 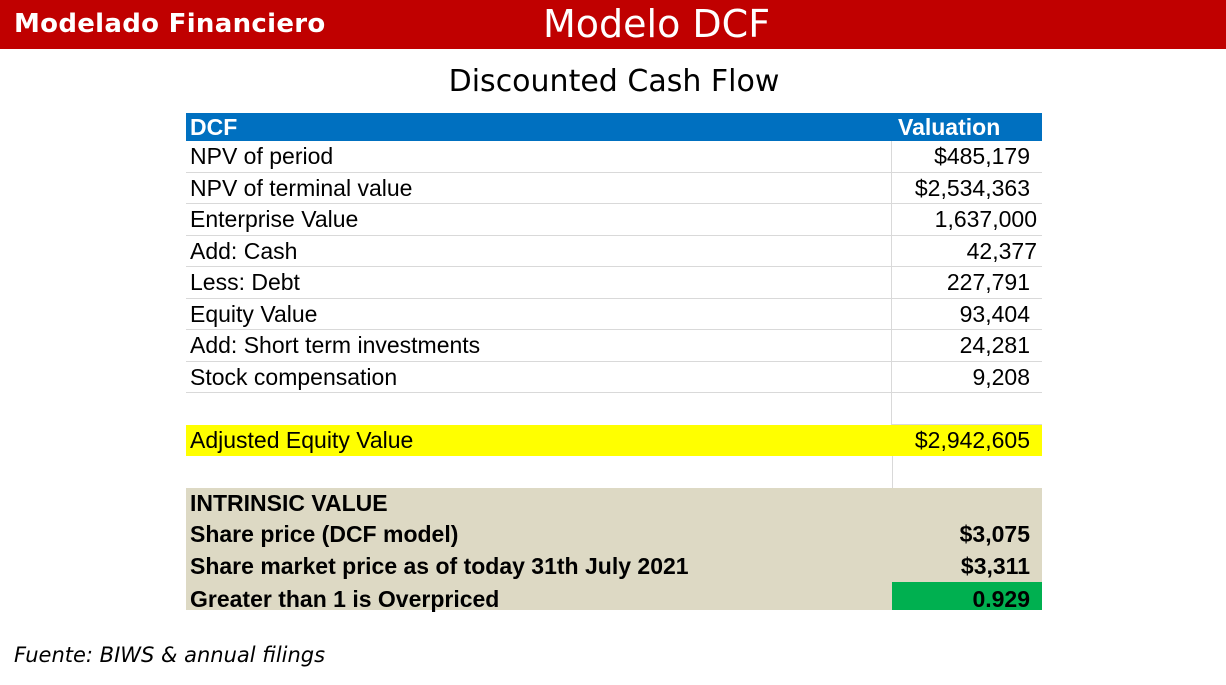 I want to click on subtitle-text: Discounted Cash Flow, so click(x=614, y=81).